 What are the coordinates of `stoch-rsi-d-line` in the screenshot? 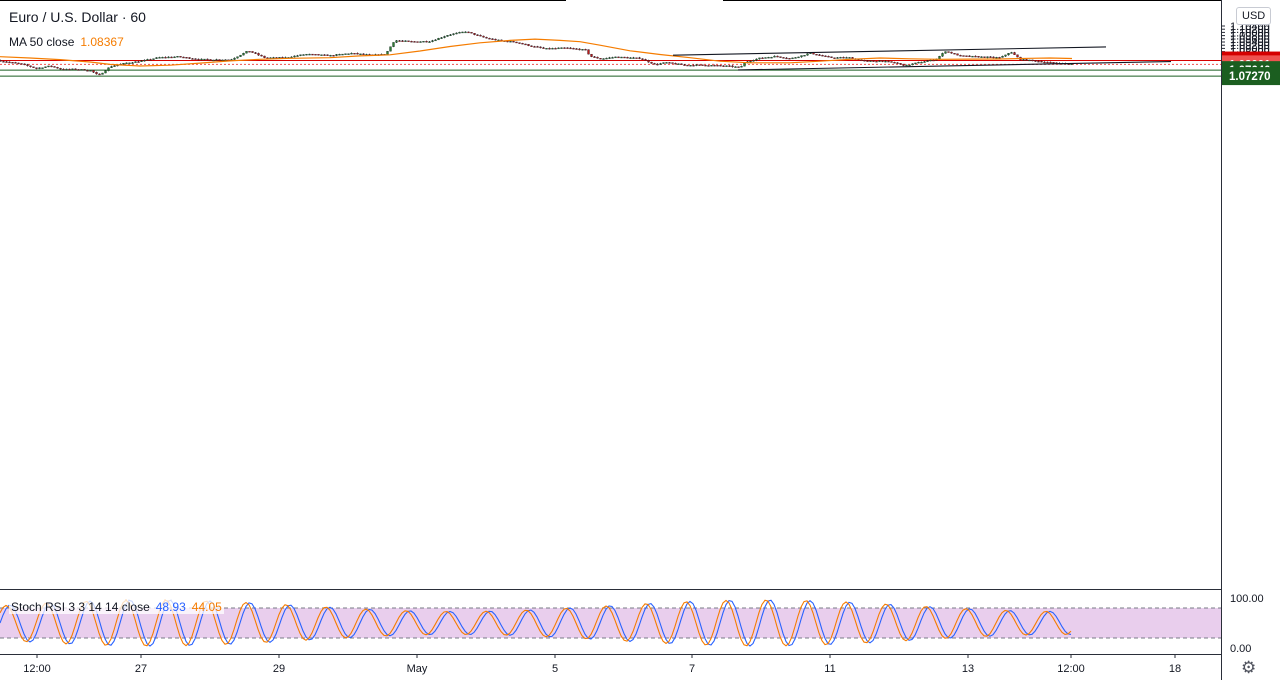 It's located at (536, 623).